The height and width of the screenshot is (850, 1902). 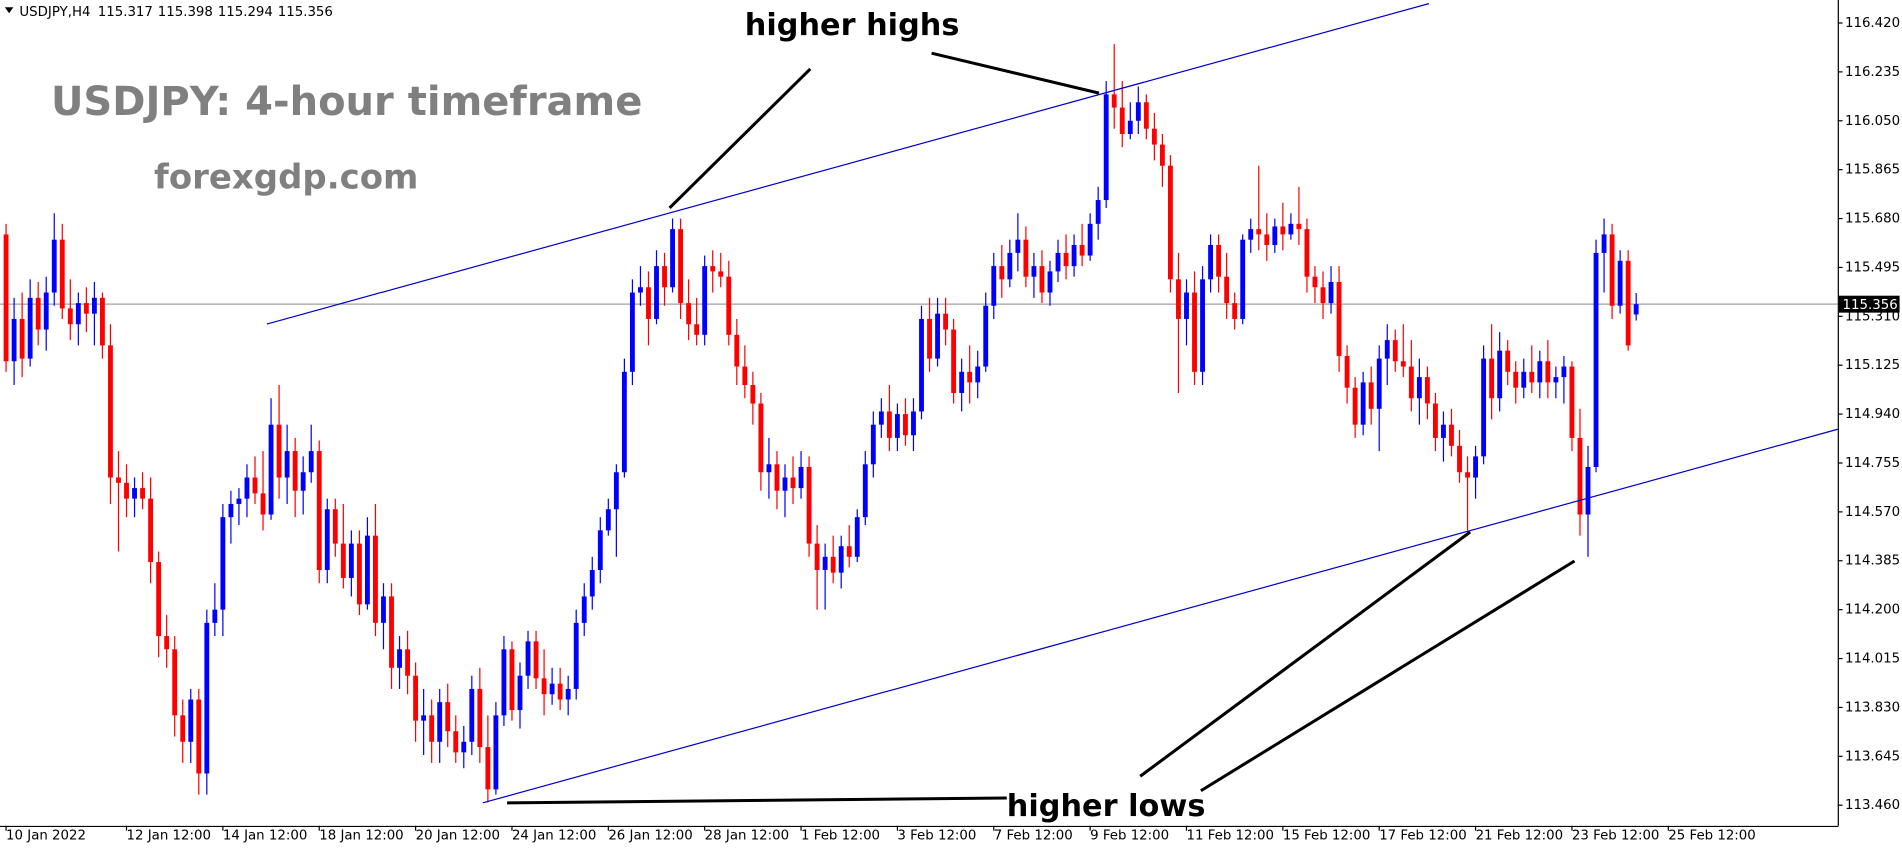 I want to click on x-tick-label: 1 Feb 12:00, so click(x=840, y=836).